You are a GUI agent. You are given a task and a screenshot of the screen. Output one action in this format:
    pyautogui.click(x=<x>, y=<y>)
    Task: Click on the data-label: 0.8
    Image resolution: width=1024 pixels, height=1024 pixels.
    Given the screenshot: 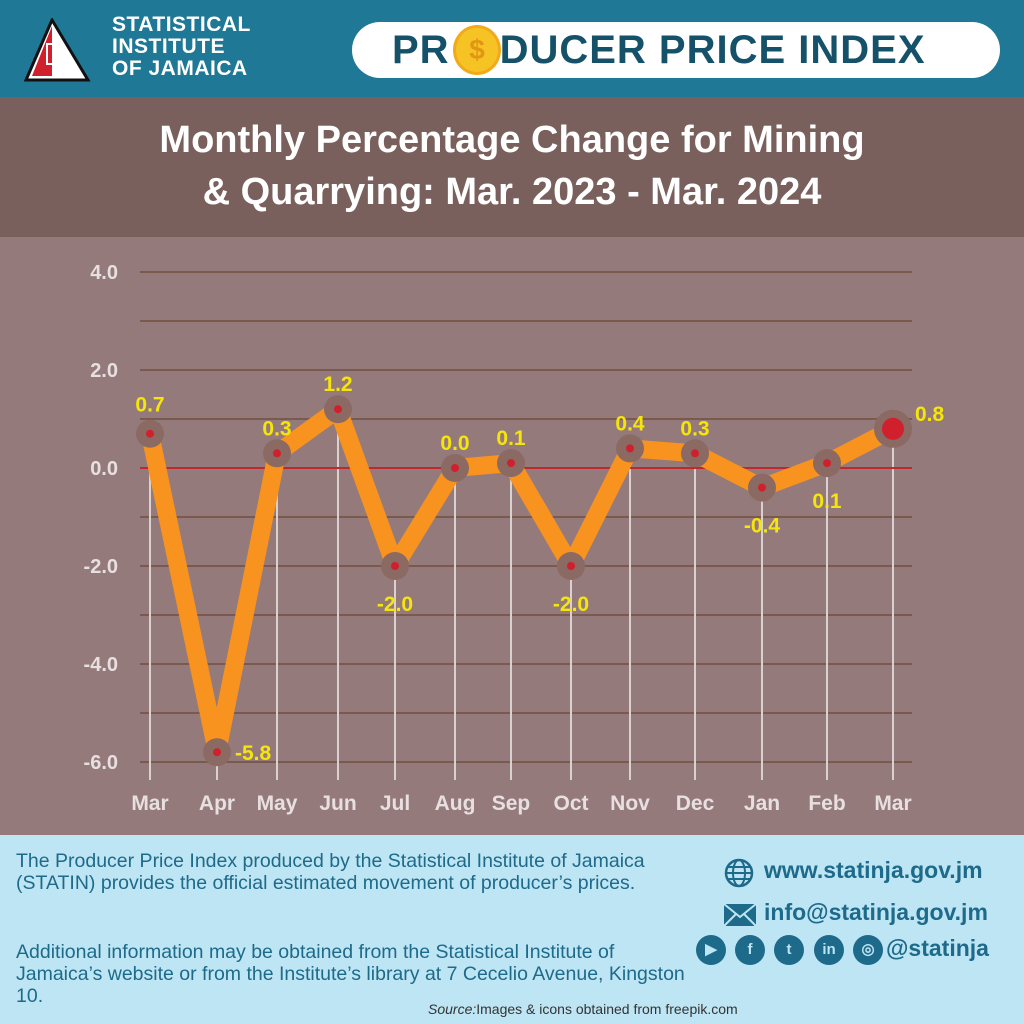 What is the action you would take?
    pyautogui.click(x=930, y=414)
    